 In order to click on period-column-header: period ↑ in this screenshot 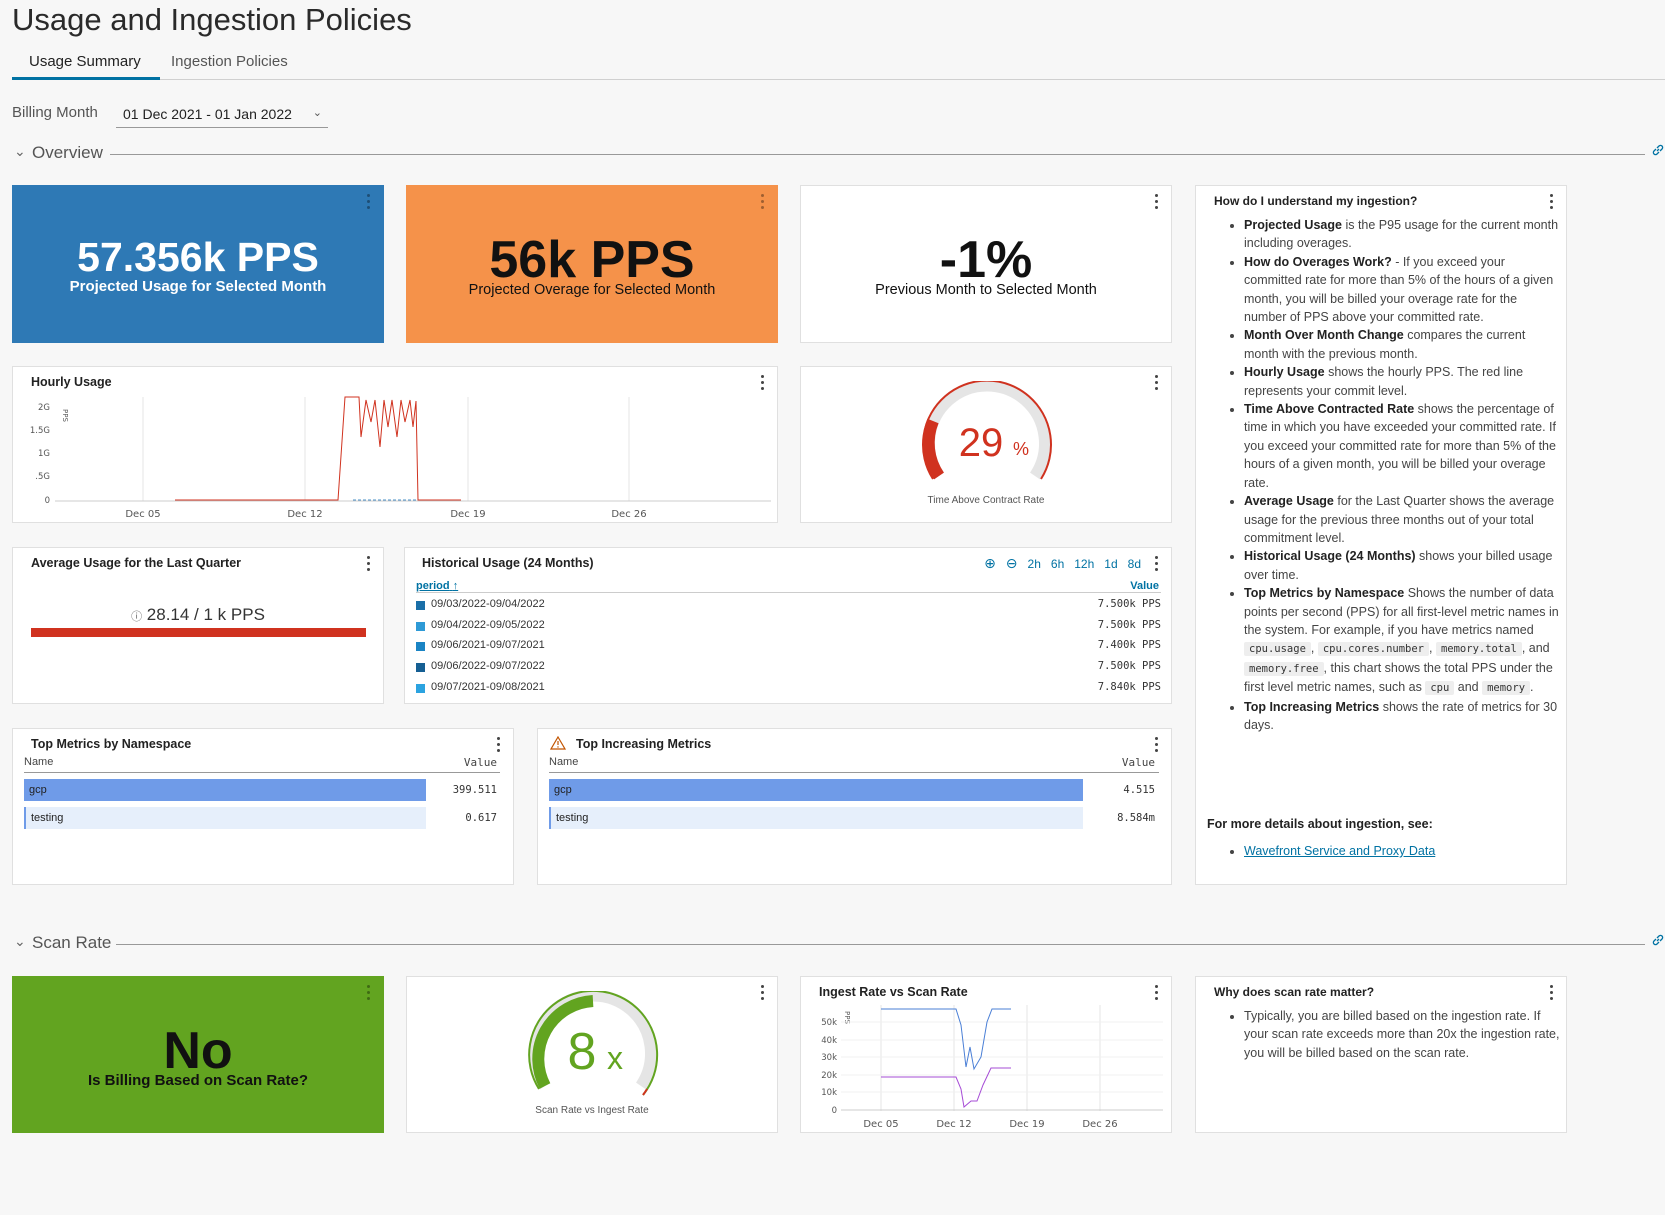, I will do `click(437, 586)`.